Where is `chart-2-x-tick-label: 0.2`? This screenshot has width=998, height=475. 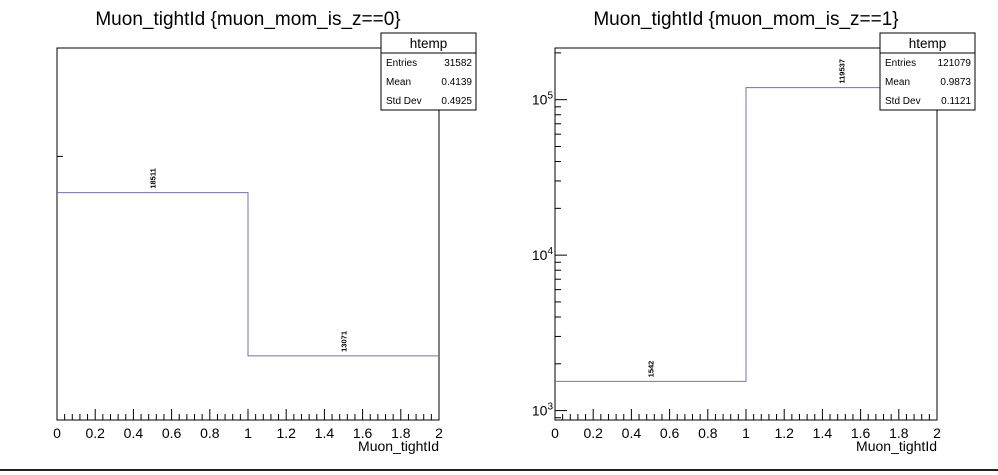
chart-2-x-tick-label: 0.2 is located at coordinates (593, 433).